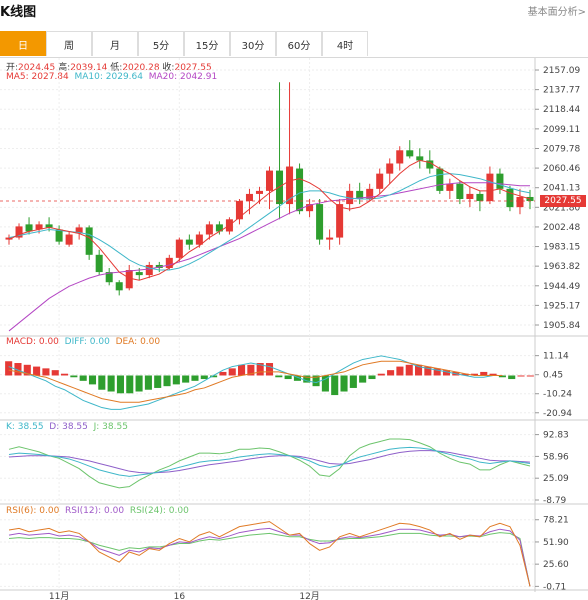 Image resolution: width=588 pixels, height=600 pixels. I want to click on kdj-tick-label-2: 25.09, so click(556, 479).